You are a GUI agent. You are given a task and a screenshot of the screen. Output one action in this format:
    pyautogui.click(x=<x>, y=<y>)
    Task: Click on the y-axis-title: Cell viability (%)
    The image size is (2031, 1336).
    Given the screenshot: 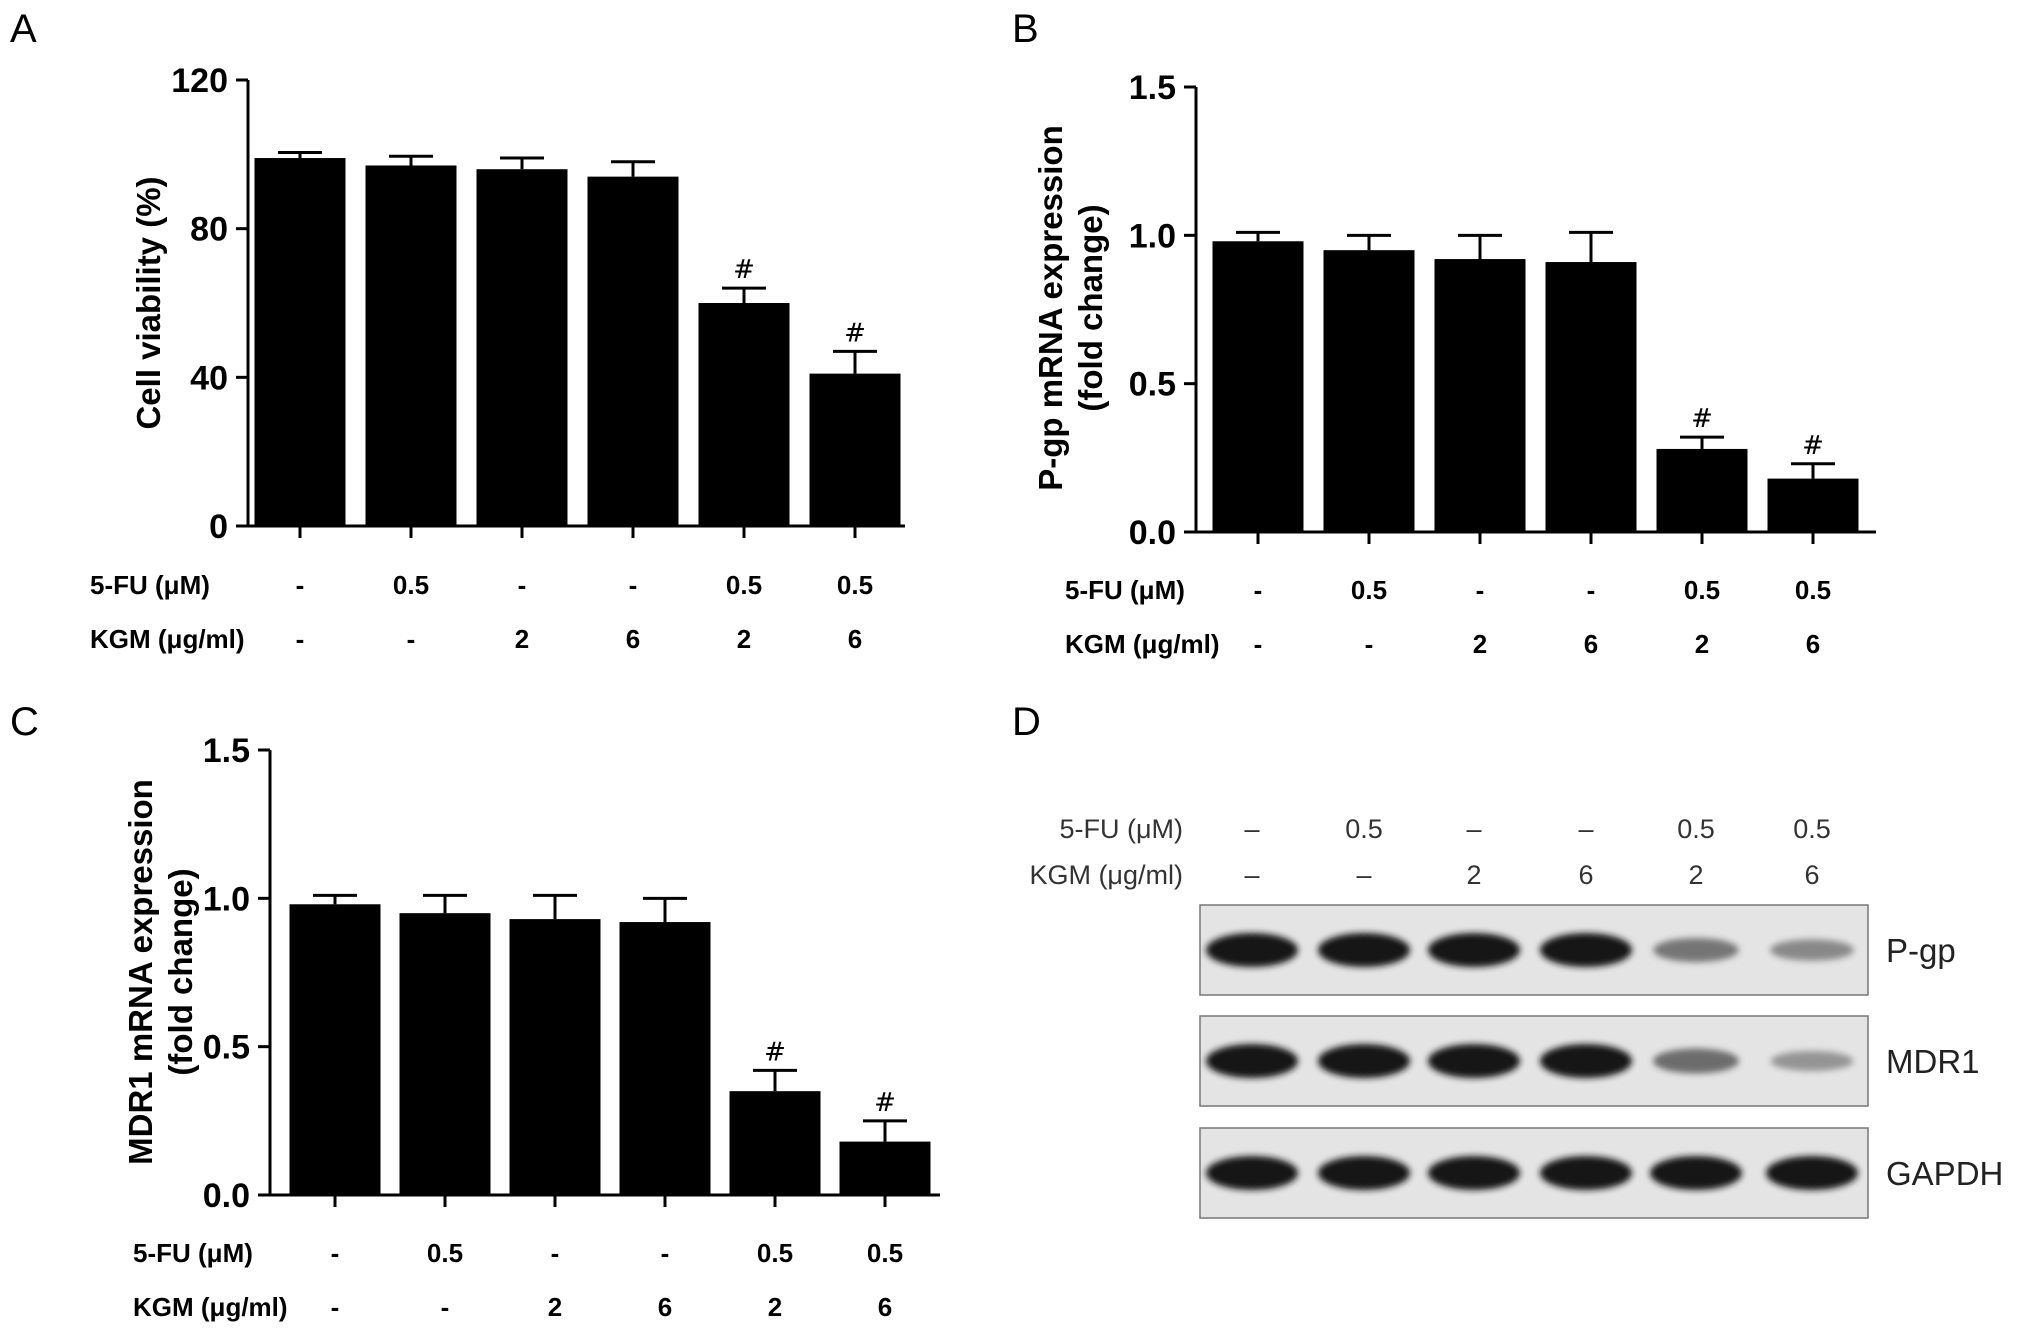 What is the action you would take?
    pyautogui.click(x=148, y=302)
    